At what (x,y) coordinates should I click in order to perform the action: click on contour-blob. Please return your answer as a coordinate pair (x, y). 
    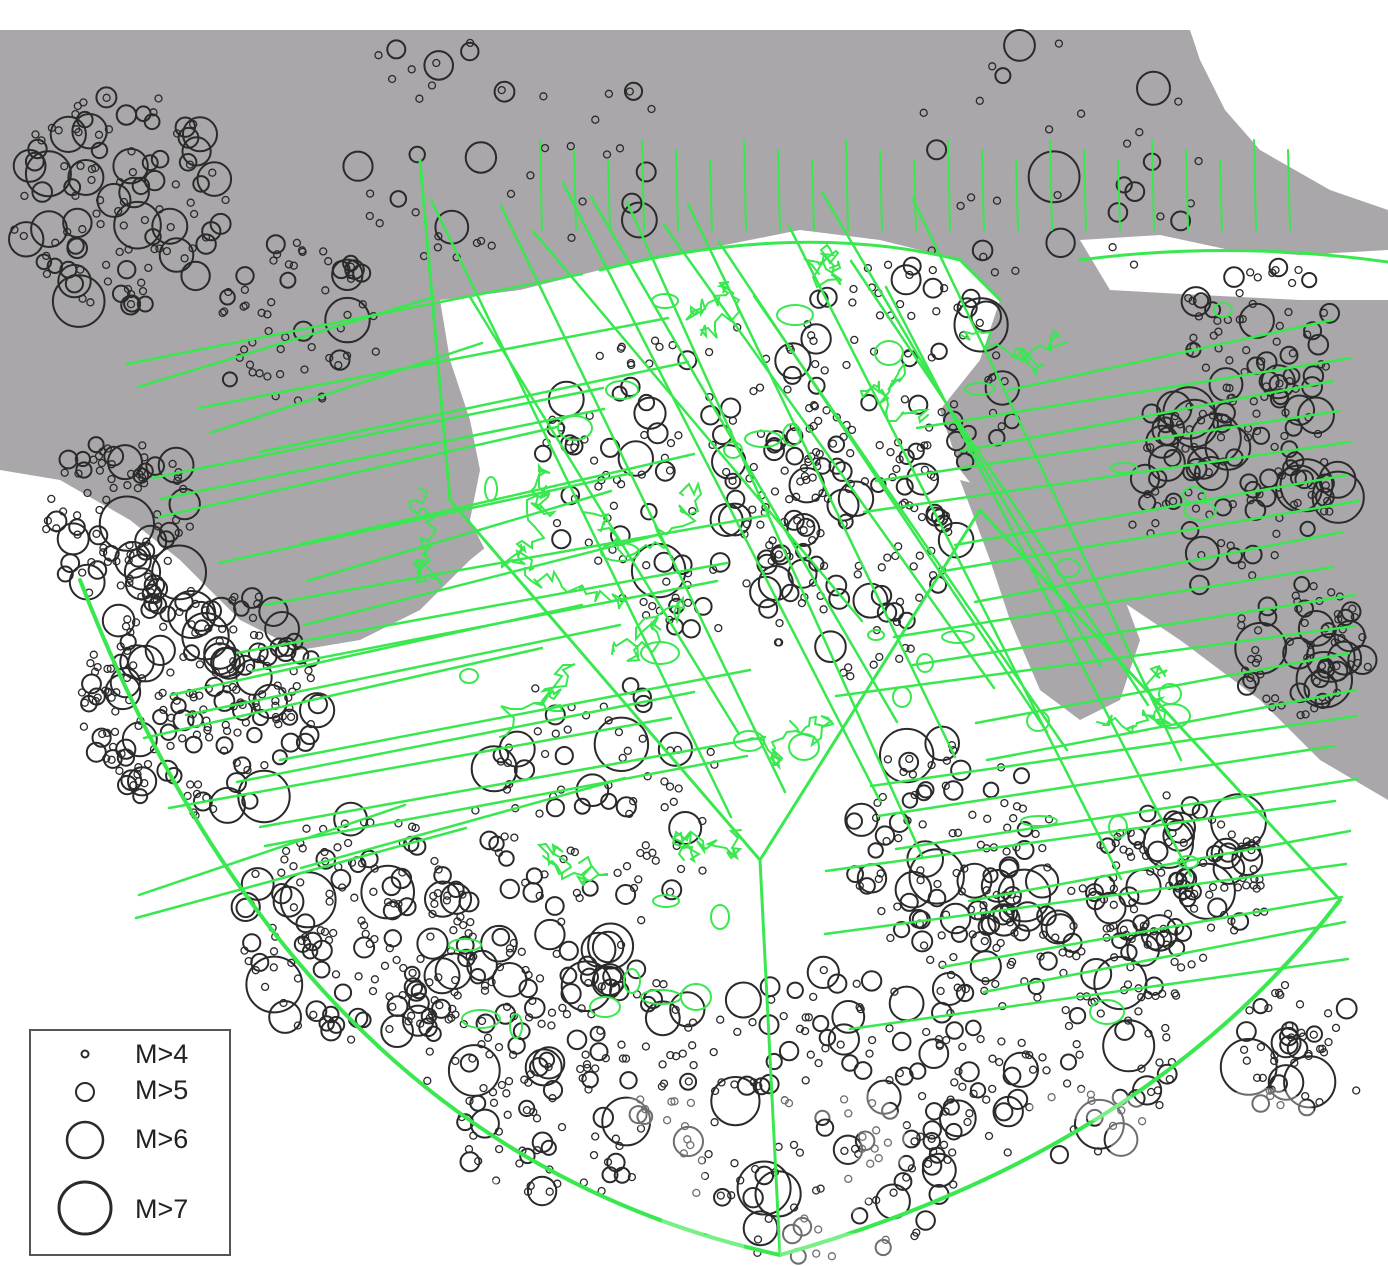
    Looking at the image, I should click on (666, 901).